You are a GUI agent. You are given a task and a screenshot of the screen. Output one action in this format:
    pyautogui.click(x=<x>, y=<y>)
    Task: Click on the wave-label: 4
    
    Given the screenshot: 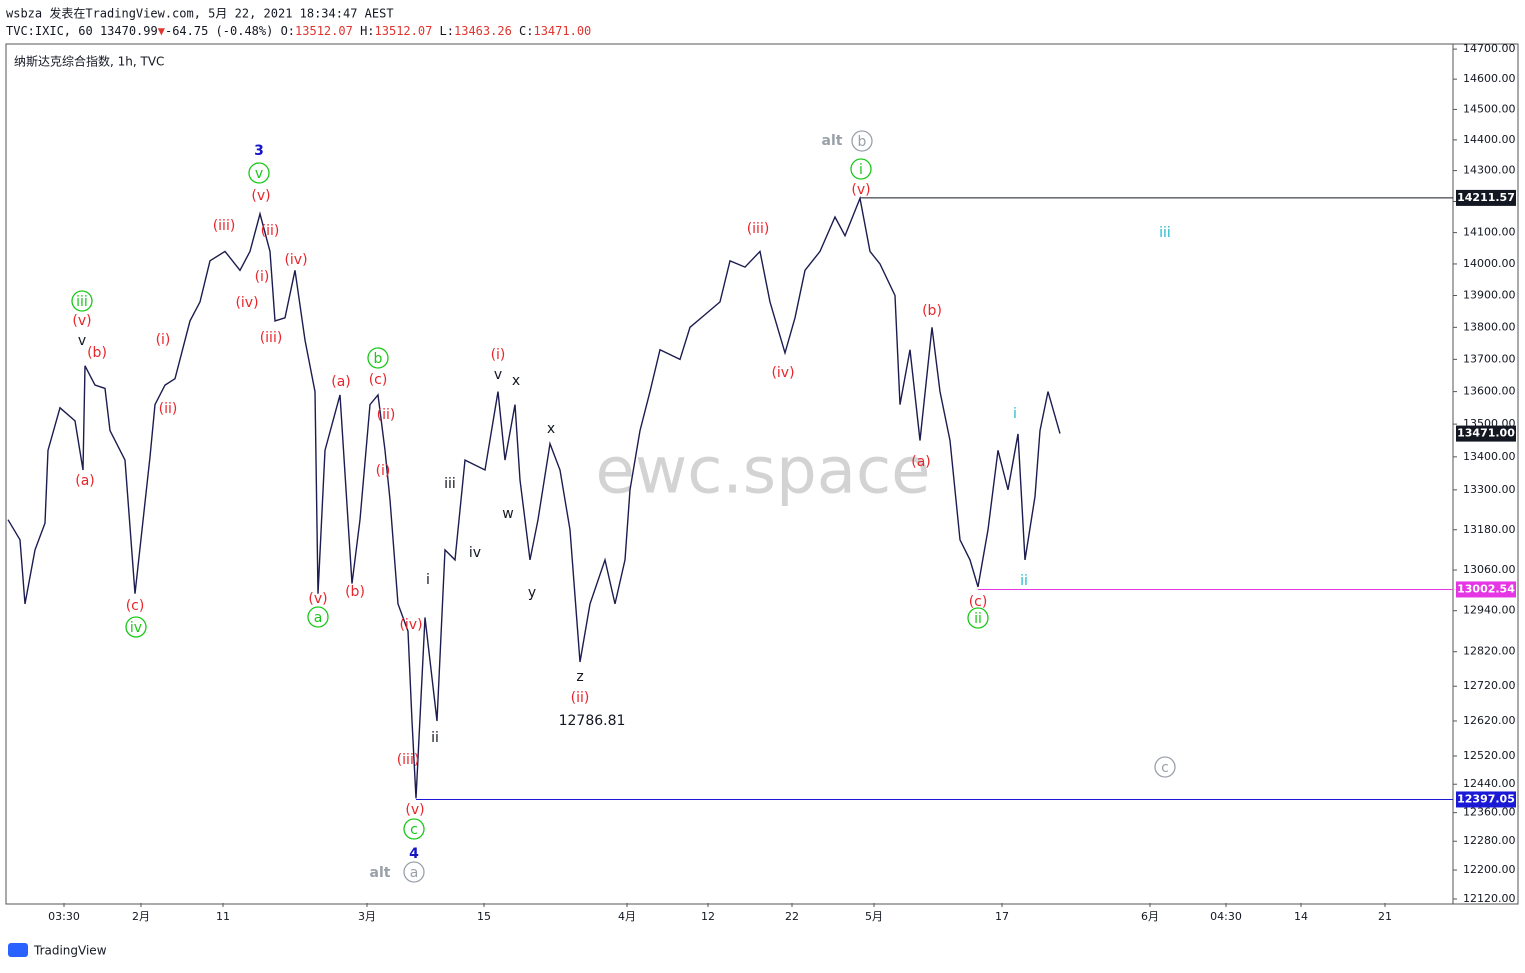 What is the action you would take?
    pyautogui.click(x=414, y=854)
    